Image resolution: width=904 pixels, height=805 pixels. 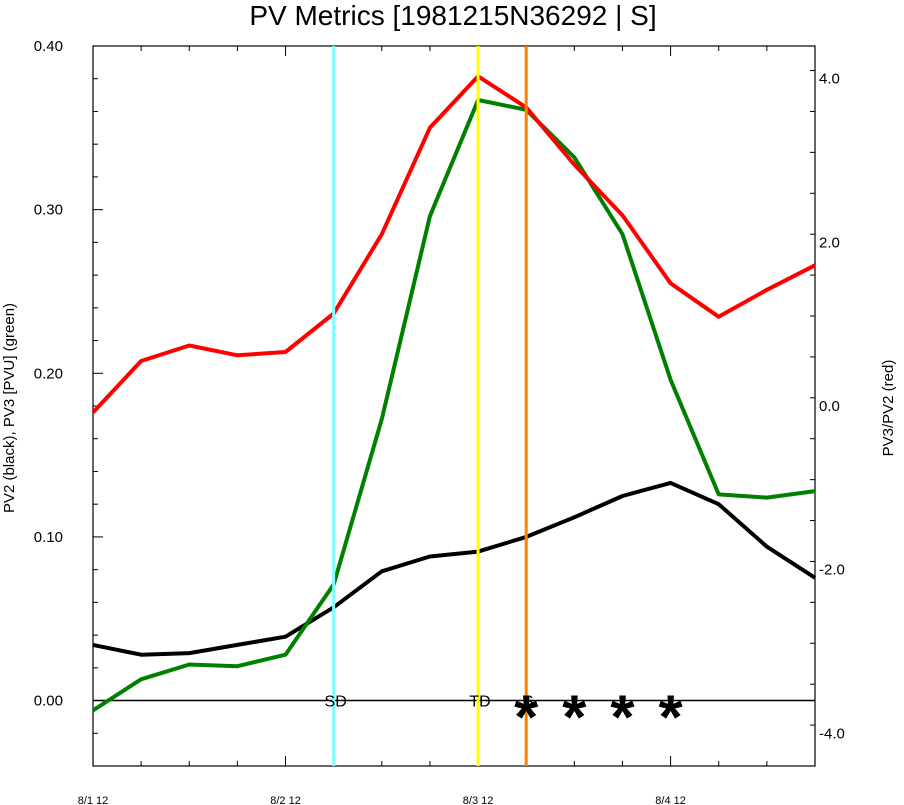 I want to click on y-tick-label-right: 0.0, so click(x=829, y=406).